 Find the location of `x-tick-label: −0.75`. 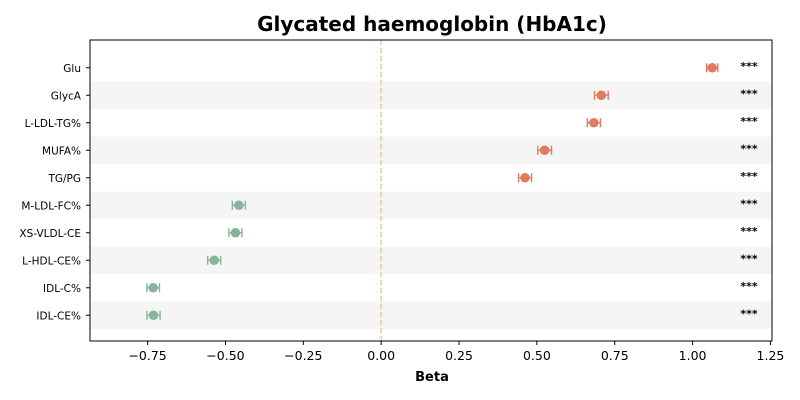

x-tick-label: −0.75 is located at coordinates (147, 355).